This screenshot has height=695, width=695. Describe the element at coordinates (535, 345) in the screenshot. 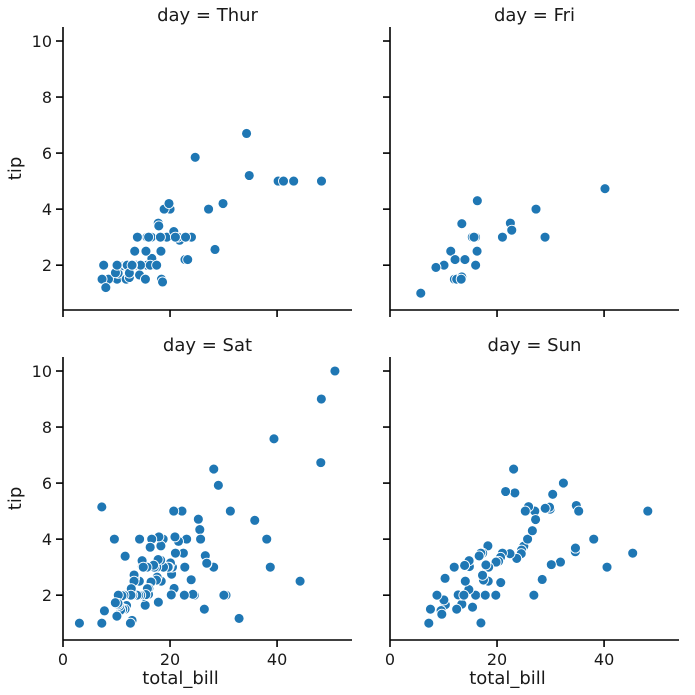

I see `panel-title: day = Sun` at that location.